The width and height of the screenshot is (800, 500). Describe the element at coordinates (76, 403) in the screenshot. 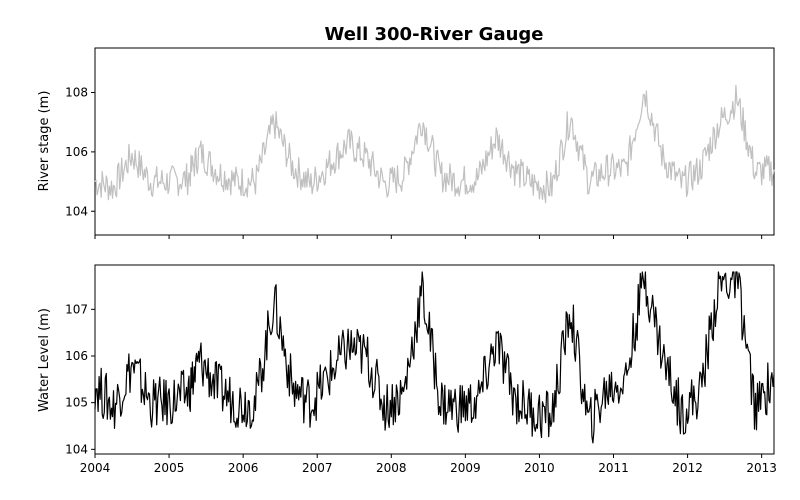

I see `y-tick-label: 105` at that location.